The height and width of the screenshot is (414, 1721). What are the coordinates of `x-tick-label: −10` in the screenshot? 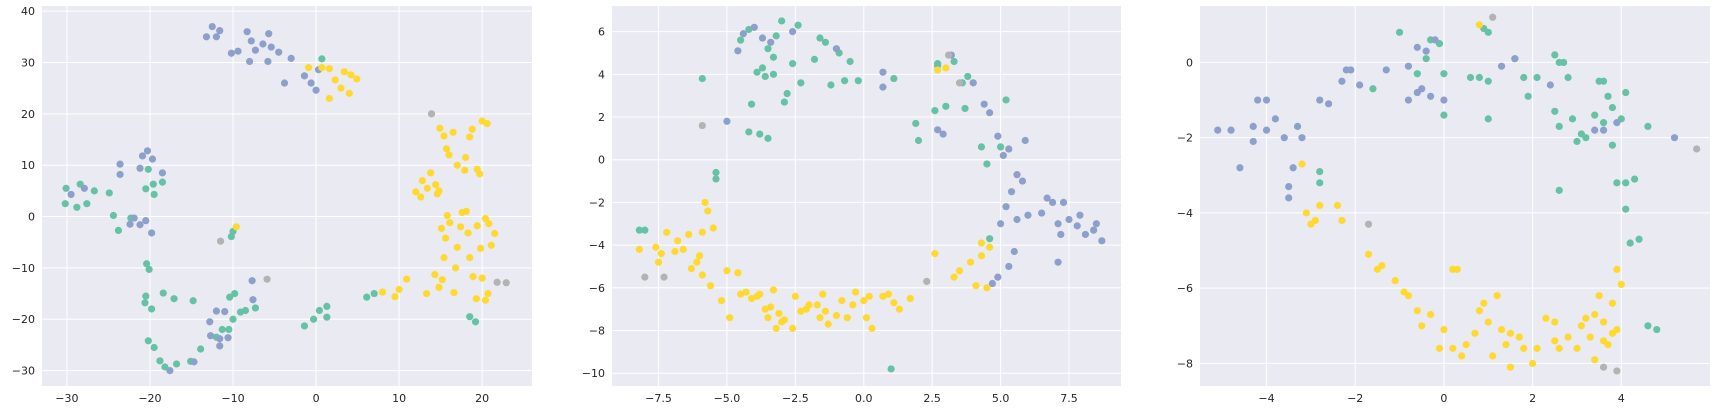 It's located at (232, 398).